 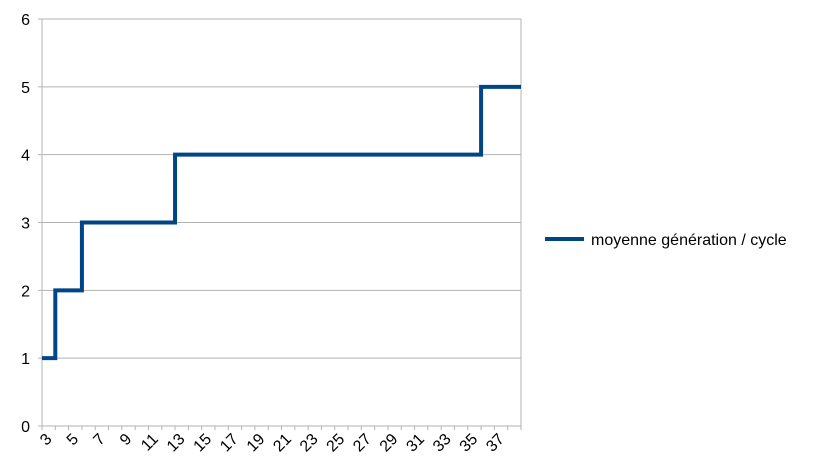 What do you see at coordinates (25, 359) in the screenshot?
I see `y-tick-label: 1` at bounding box center [25, 359].